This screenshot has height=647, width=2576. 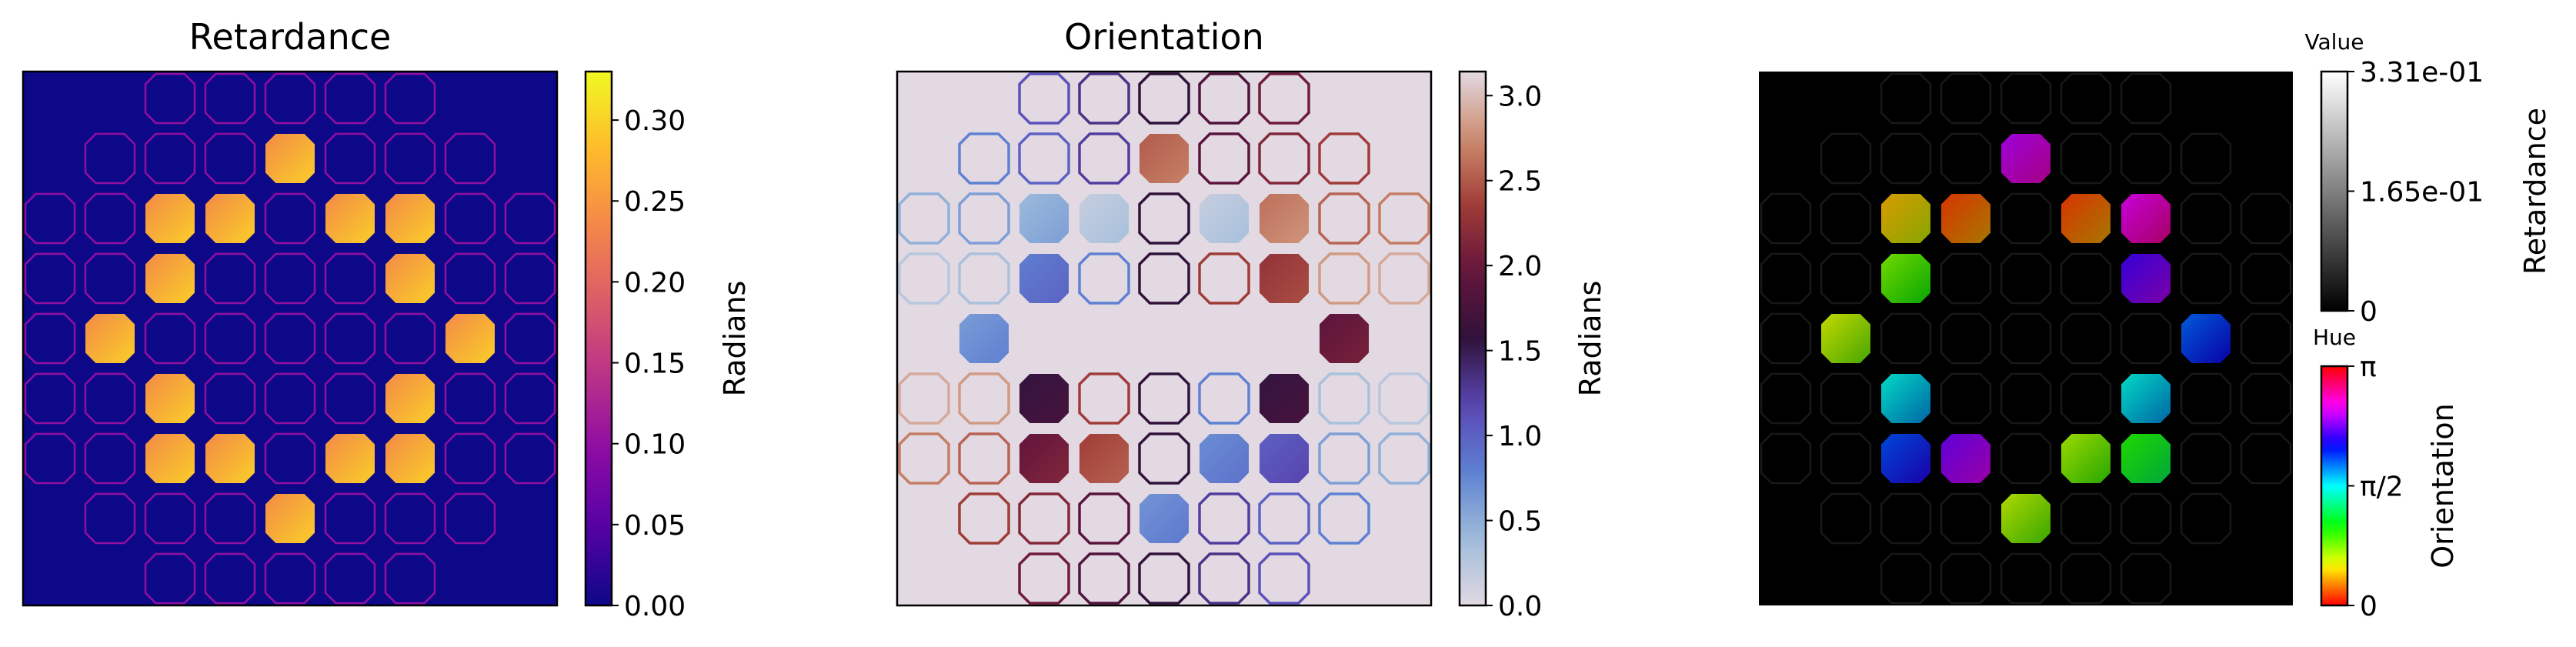 What do you see at coordinates (655, 526) in the screenshot?
I see `colorbar-tick-label: 0.05` at bounding box center [655, 526].